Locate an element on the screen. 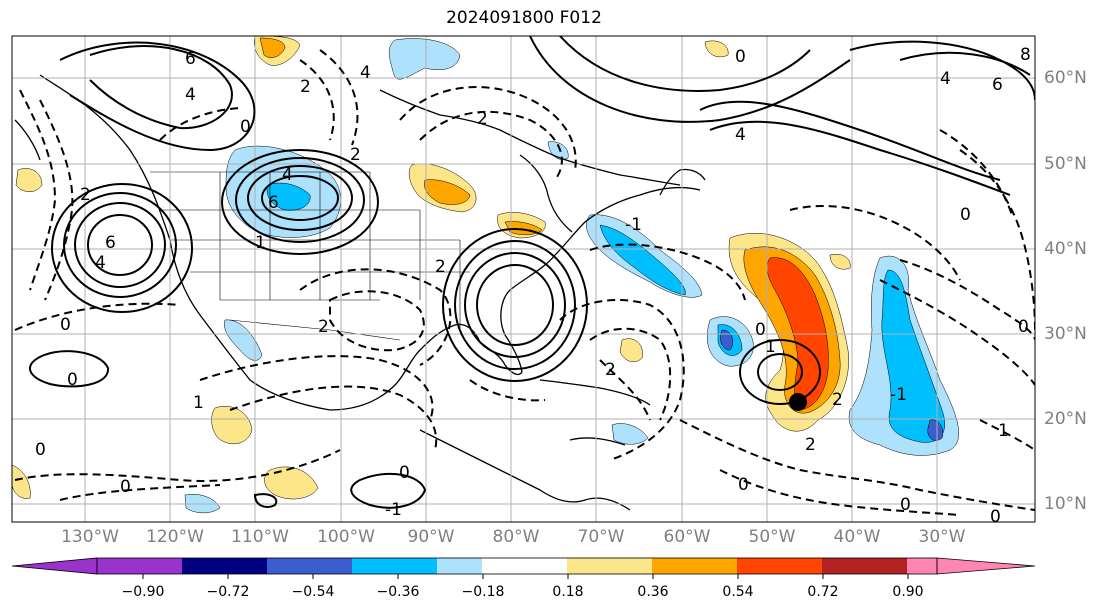  lon-label-60w: 60°W is located at coordinates (687, 537).